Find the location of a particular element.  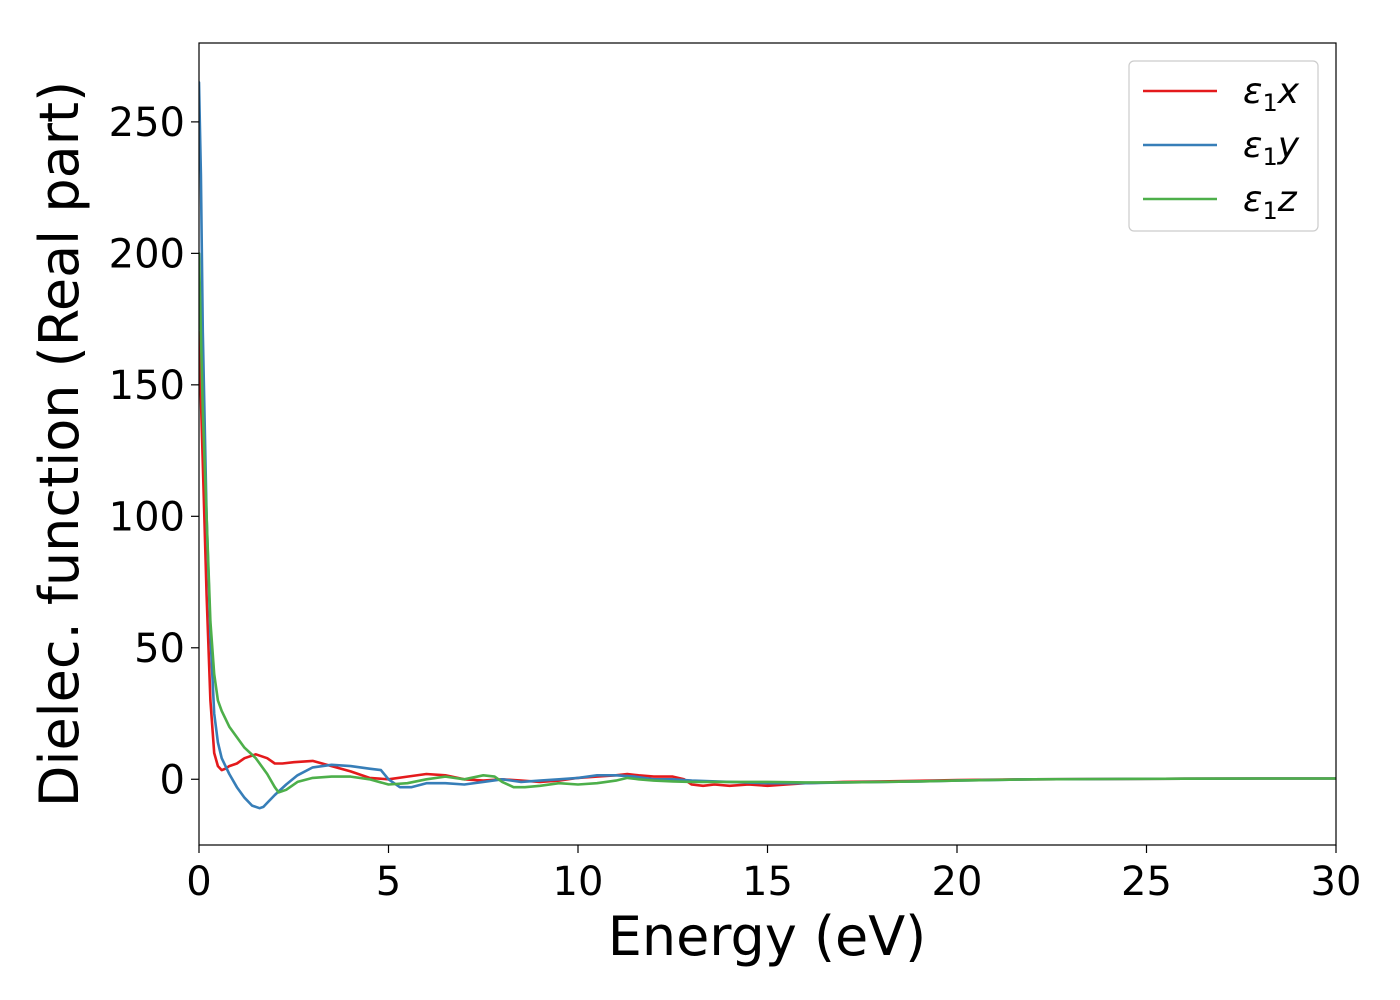

x-tick-label: 15 is located at coordinates (767, 882).